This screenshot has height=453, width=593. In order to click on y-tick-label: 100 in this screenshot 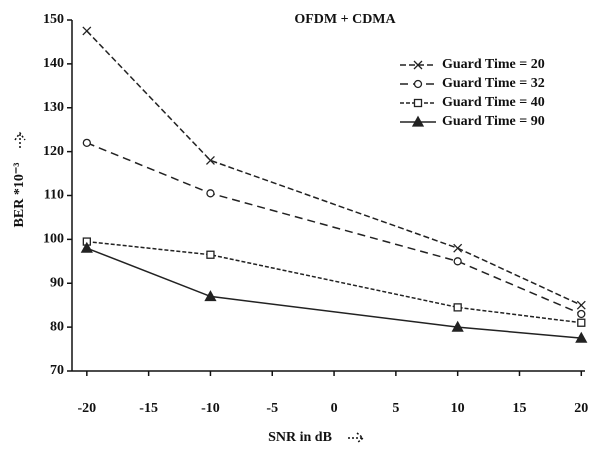, I will do `click(53, 239)`.